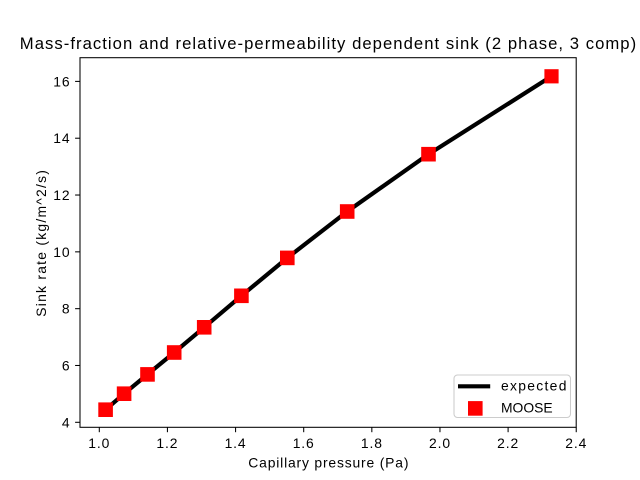 This screenshot has width=640, height=480. Describe the element at coordinates (61, 252) in the screenshot. I see `svg-text: 10` at that location.